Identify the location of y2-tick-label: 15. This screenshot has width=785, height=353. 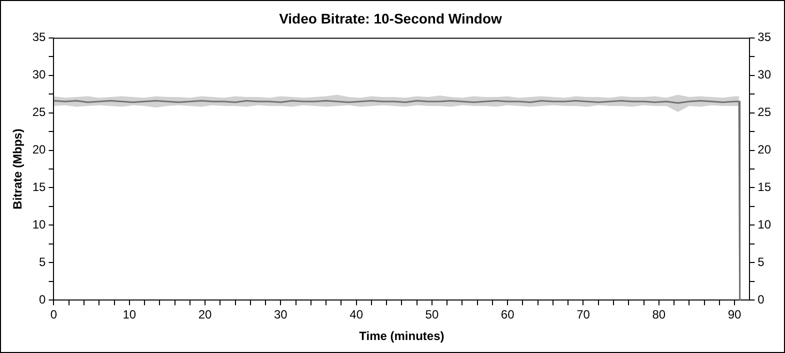
(765, 187).